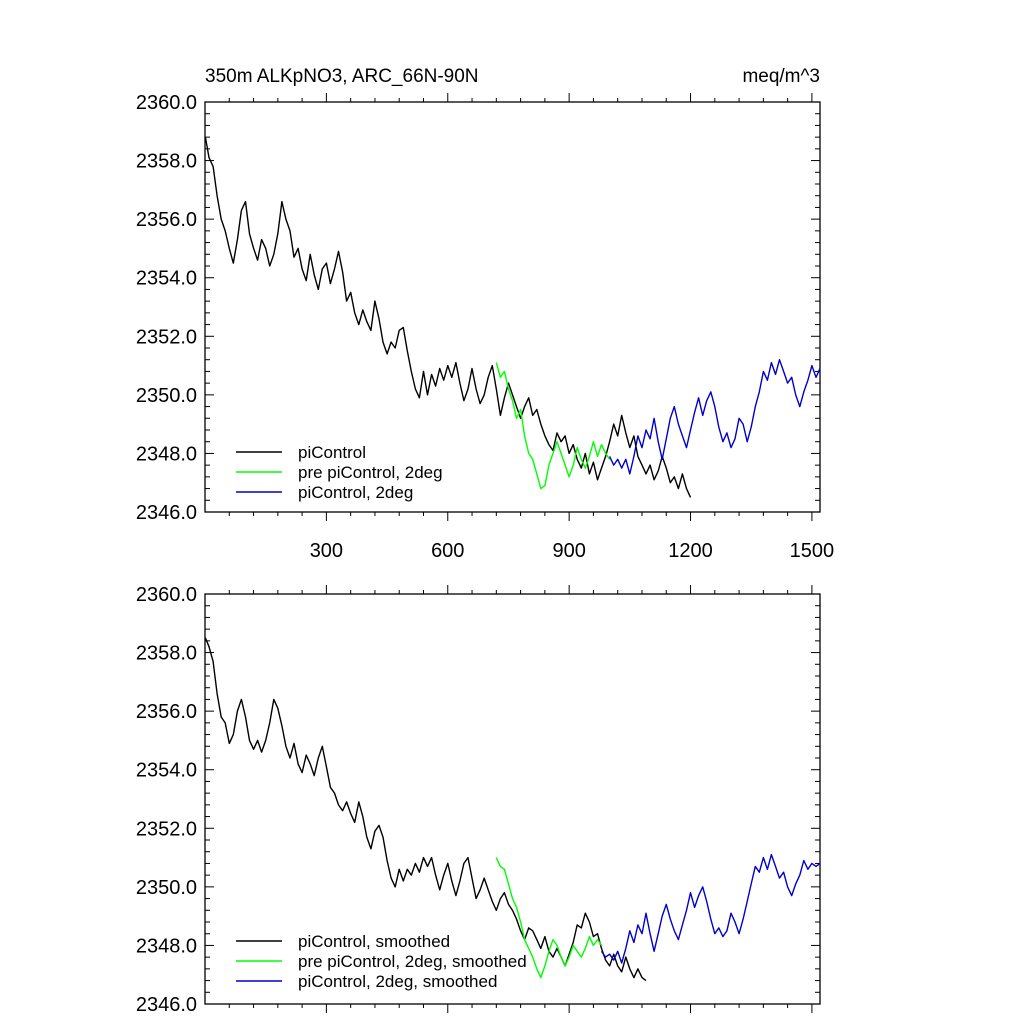 The width and height of the screenshot is (1024, 1024). Describe the element at coordinates (812, 551) in the screenshot. I see `x-tick-label: 1500` at that location.